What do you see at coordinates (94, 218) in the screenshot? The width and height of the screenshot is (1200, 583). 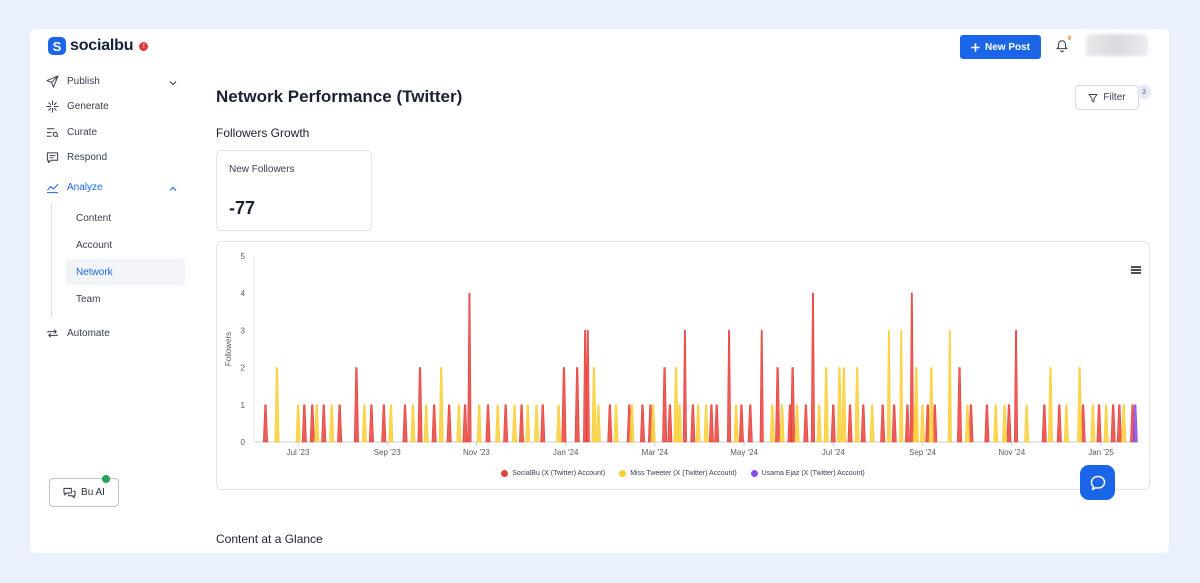 I see `sidebar-subitem-content: Content` at bounding box center [94, 218].